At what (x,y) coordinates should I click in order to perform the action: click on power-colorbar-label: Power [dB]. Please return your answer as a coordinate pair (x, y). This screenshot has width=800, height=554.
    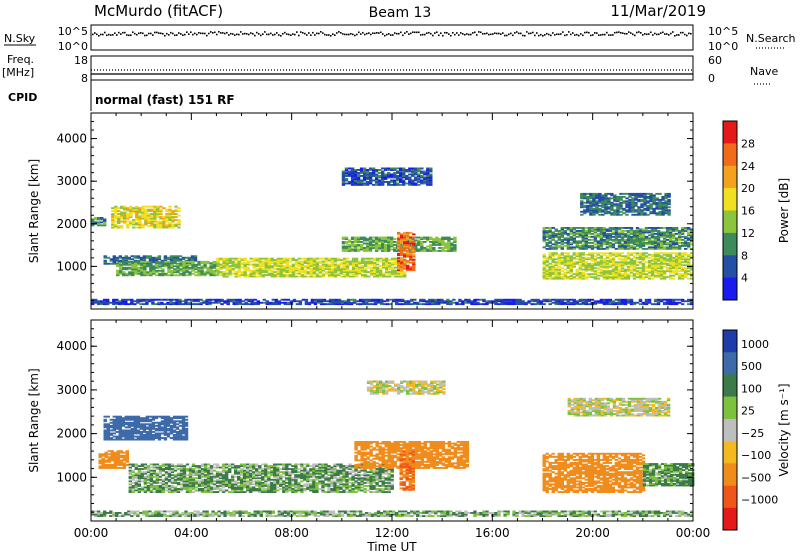
    Looking at the image, I should click on (784, 210).